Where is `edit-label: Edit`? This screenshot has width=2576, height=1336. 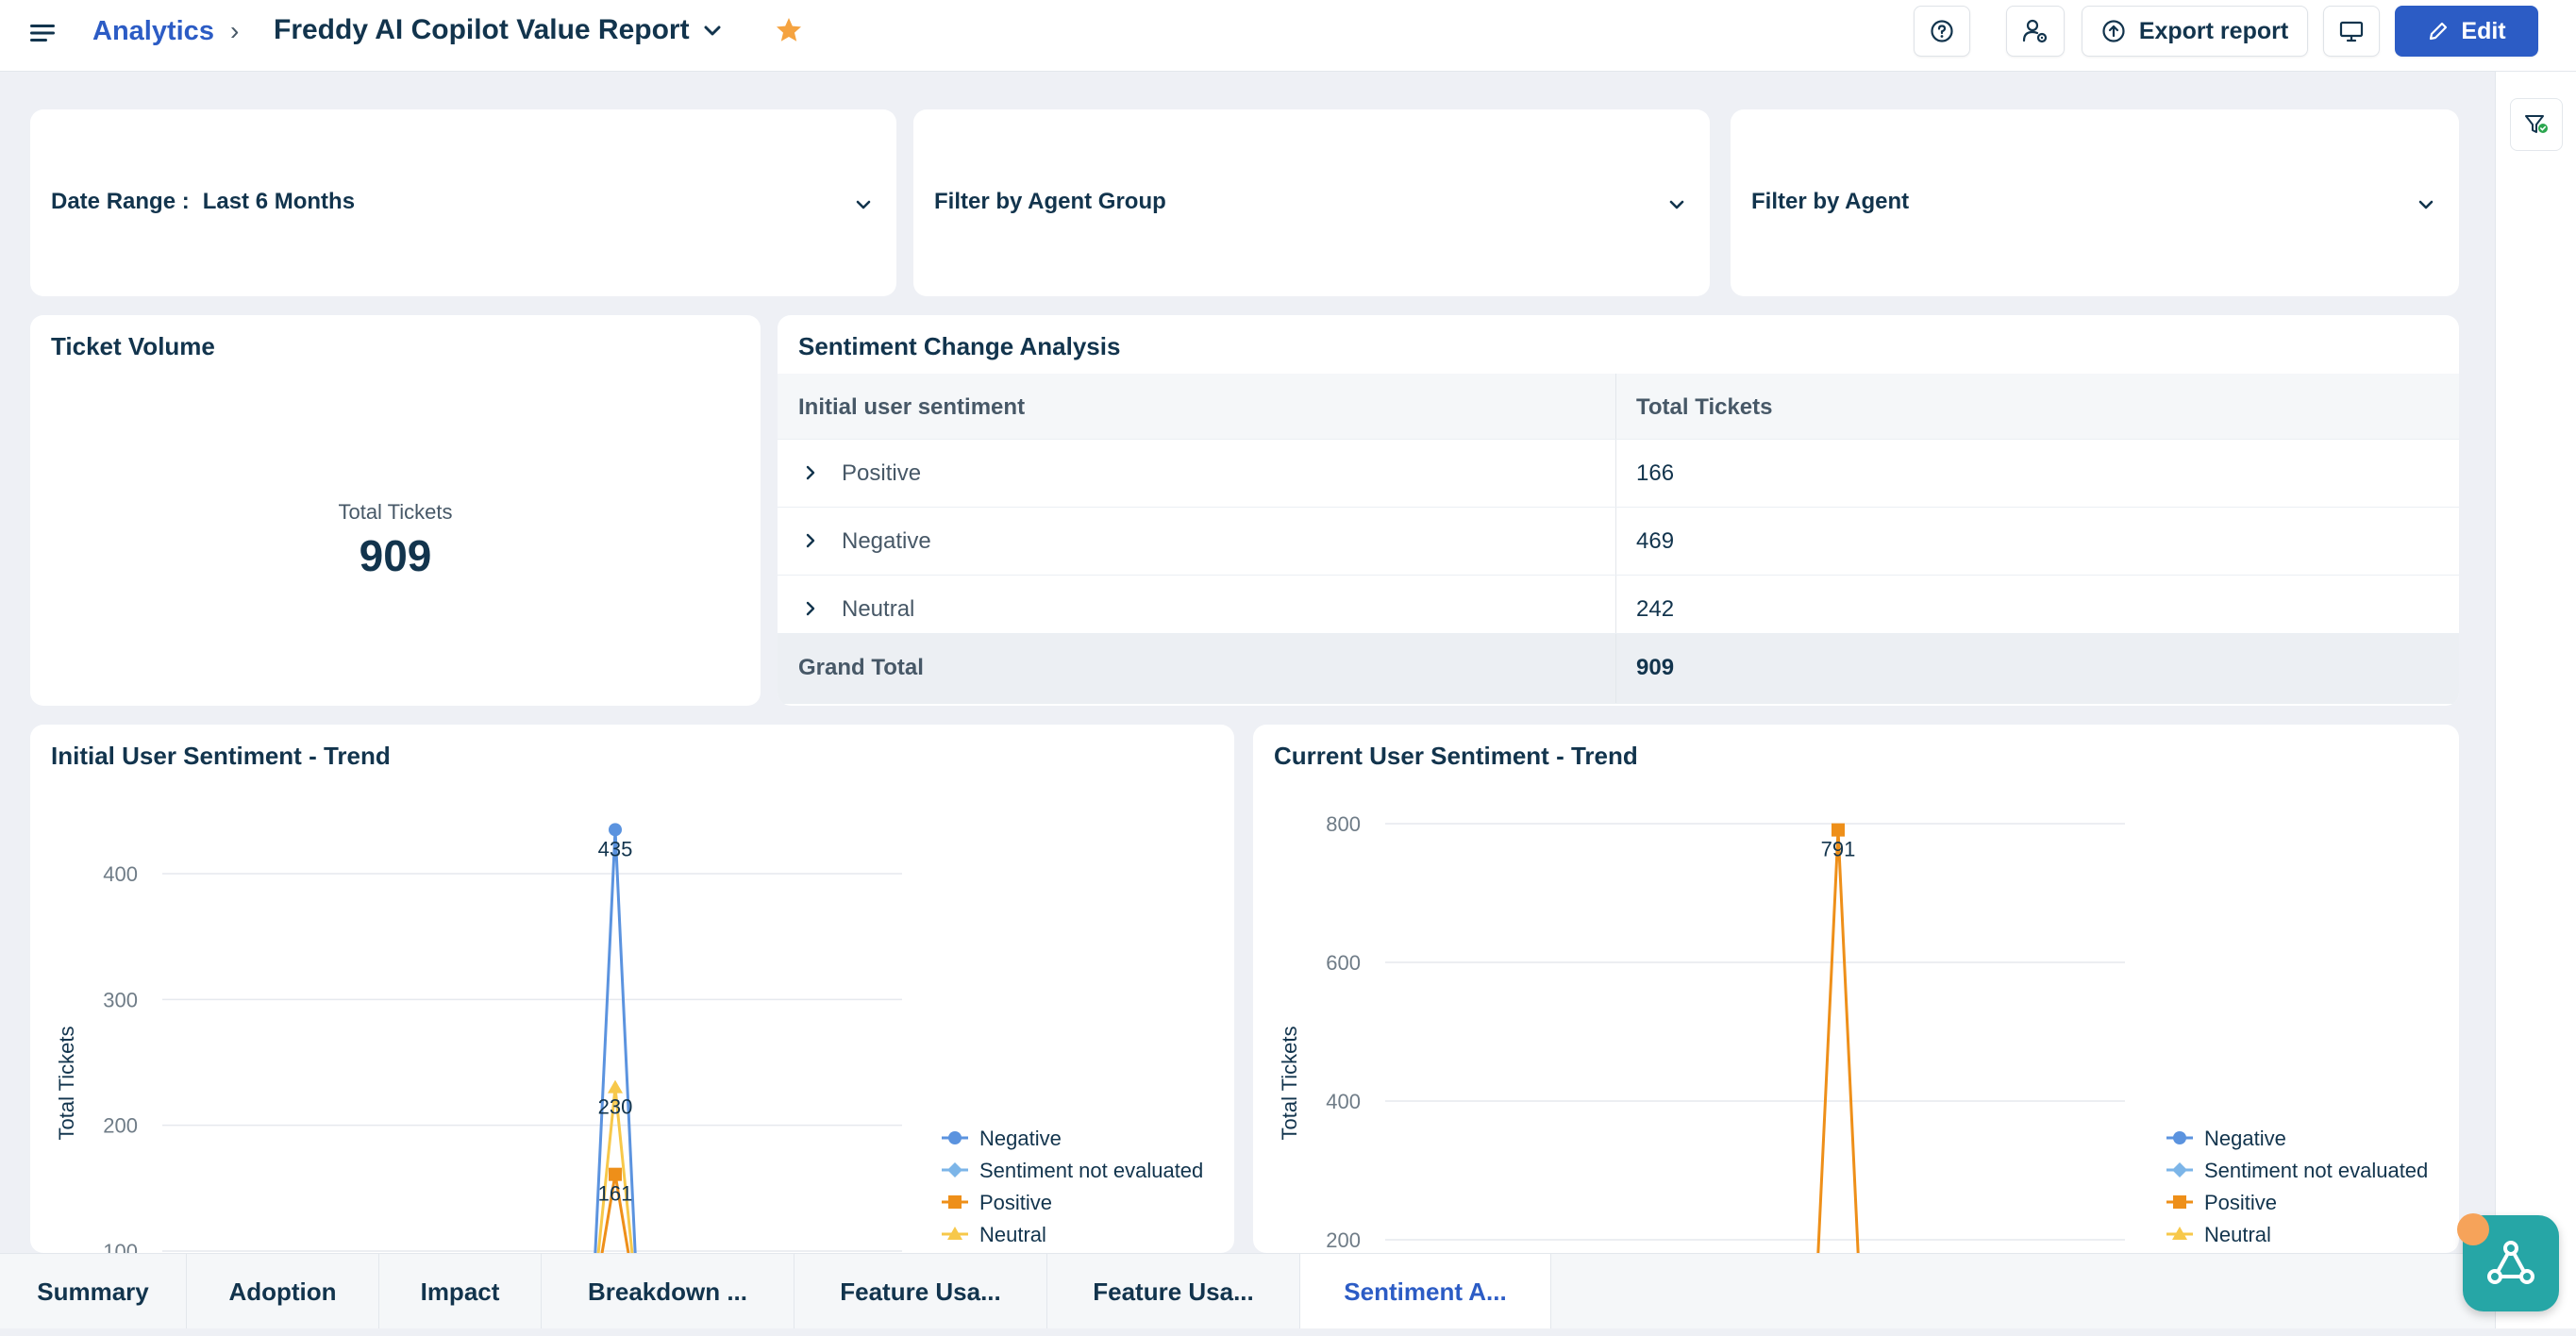 edit-label: Edit is located at coordinates (2483, 30).